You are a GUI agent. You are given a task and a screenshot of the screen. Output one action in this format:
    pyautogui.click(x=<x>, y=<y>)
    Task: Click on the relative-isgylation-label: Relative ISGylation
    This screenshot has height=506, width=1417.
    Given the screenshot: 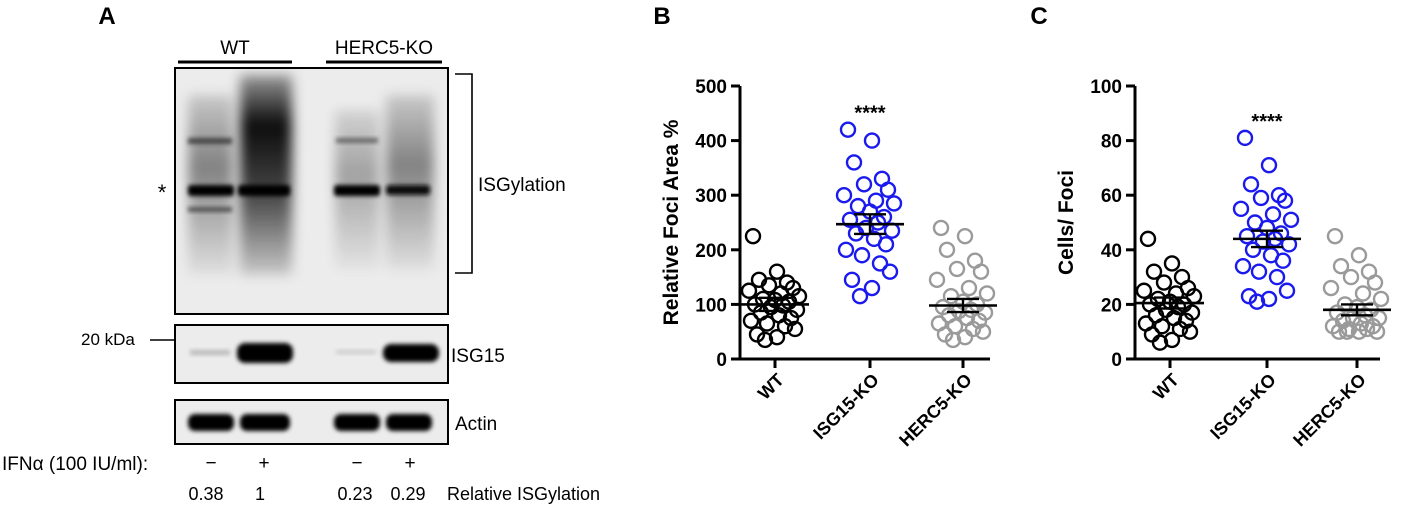 What is the action you would take?
    pyautogui.click(x=523, y=494)
    